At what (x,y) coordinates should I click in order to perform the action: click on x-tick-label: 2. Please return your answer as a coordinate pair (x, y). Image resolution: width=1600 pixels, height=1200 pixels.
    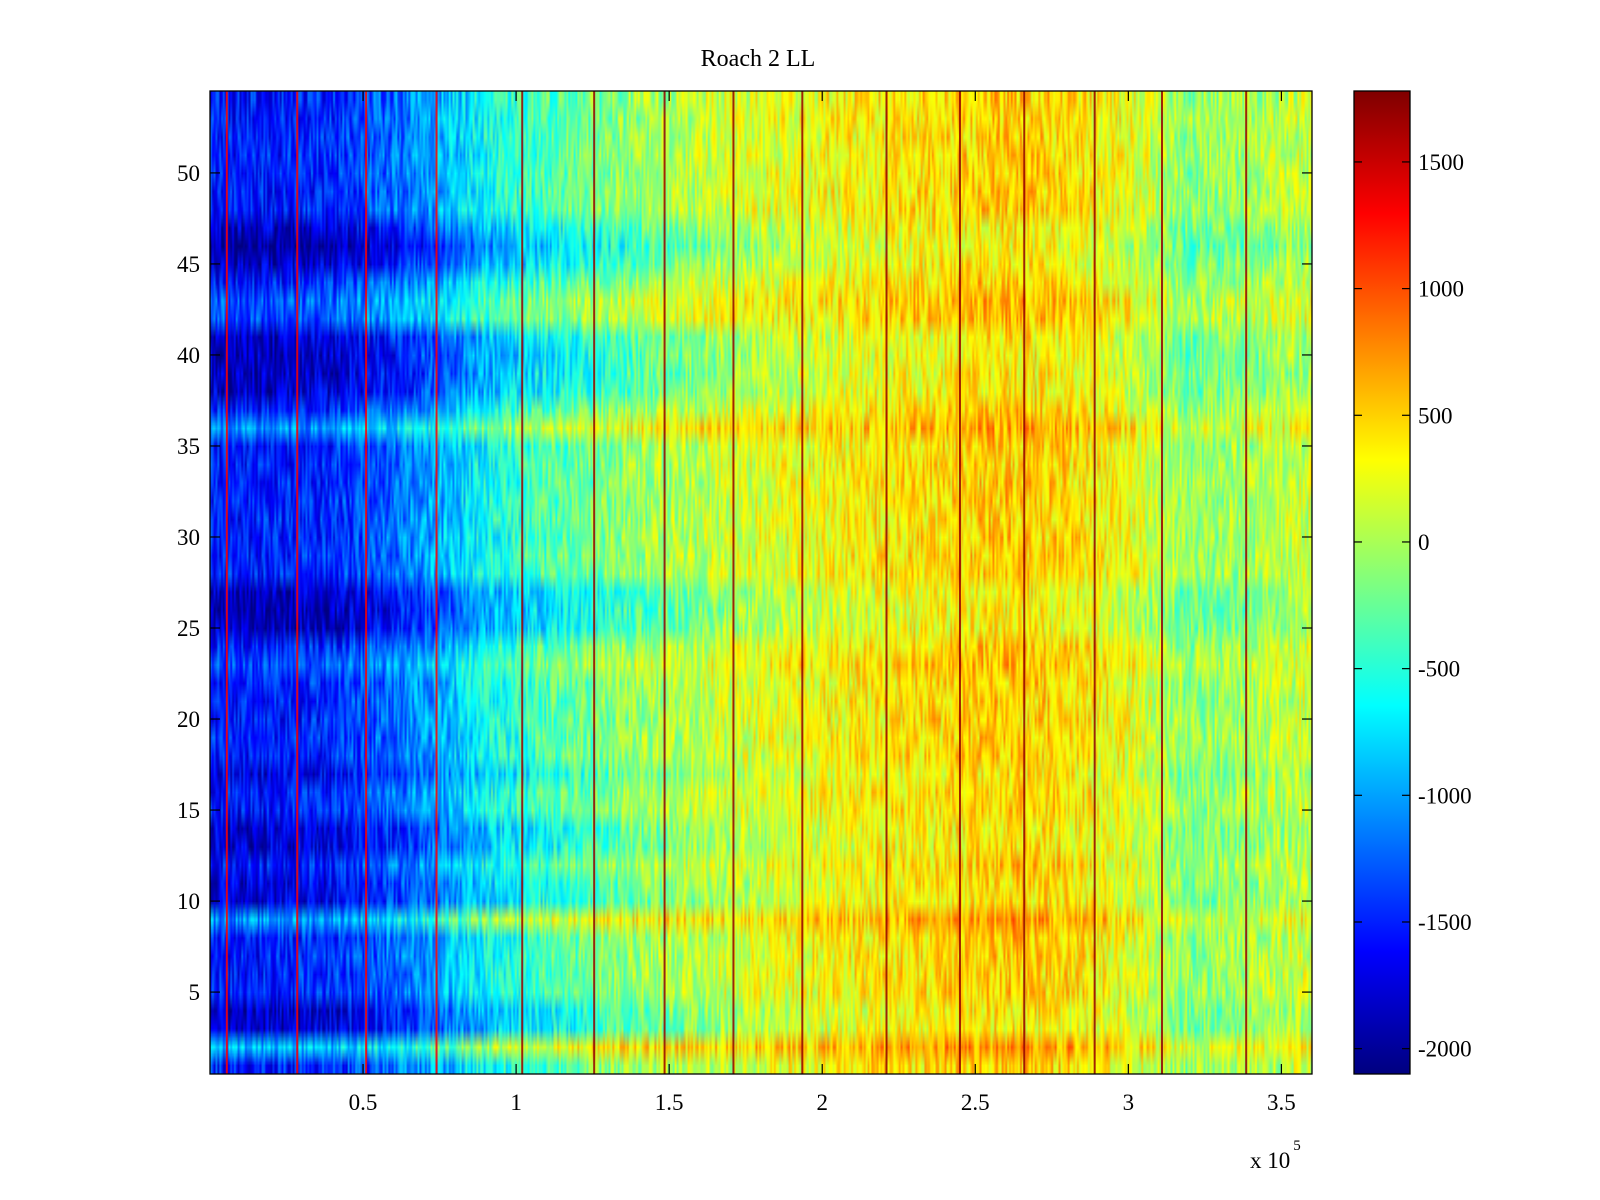
    Looking at the image, I should click on (822, 1102).